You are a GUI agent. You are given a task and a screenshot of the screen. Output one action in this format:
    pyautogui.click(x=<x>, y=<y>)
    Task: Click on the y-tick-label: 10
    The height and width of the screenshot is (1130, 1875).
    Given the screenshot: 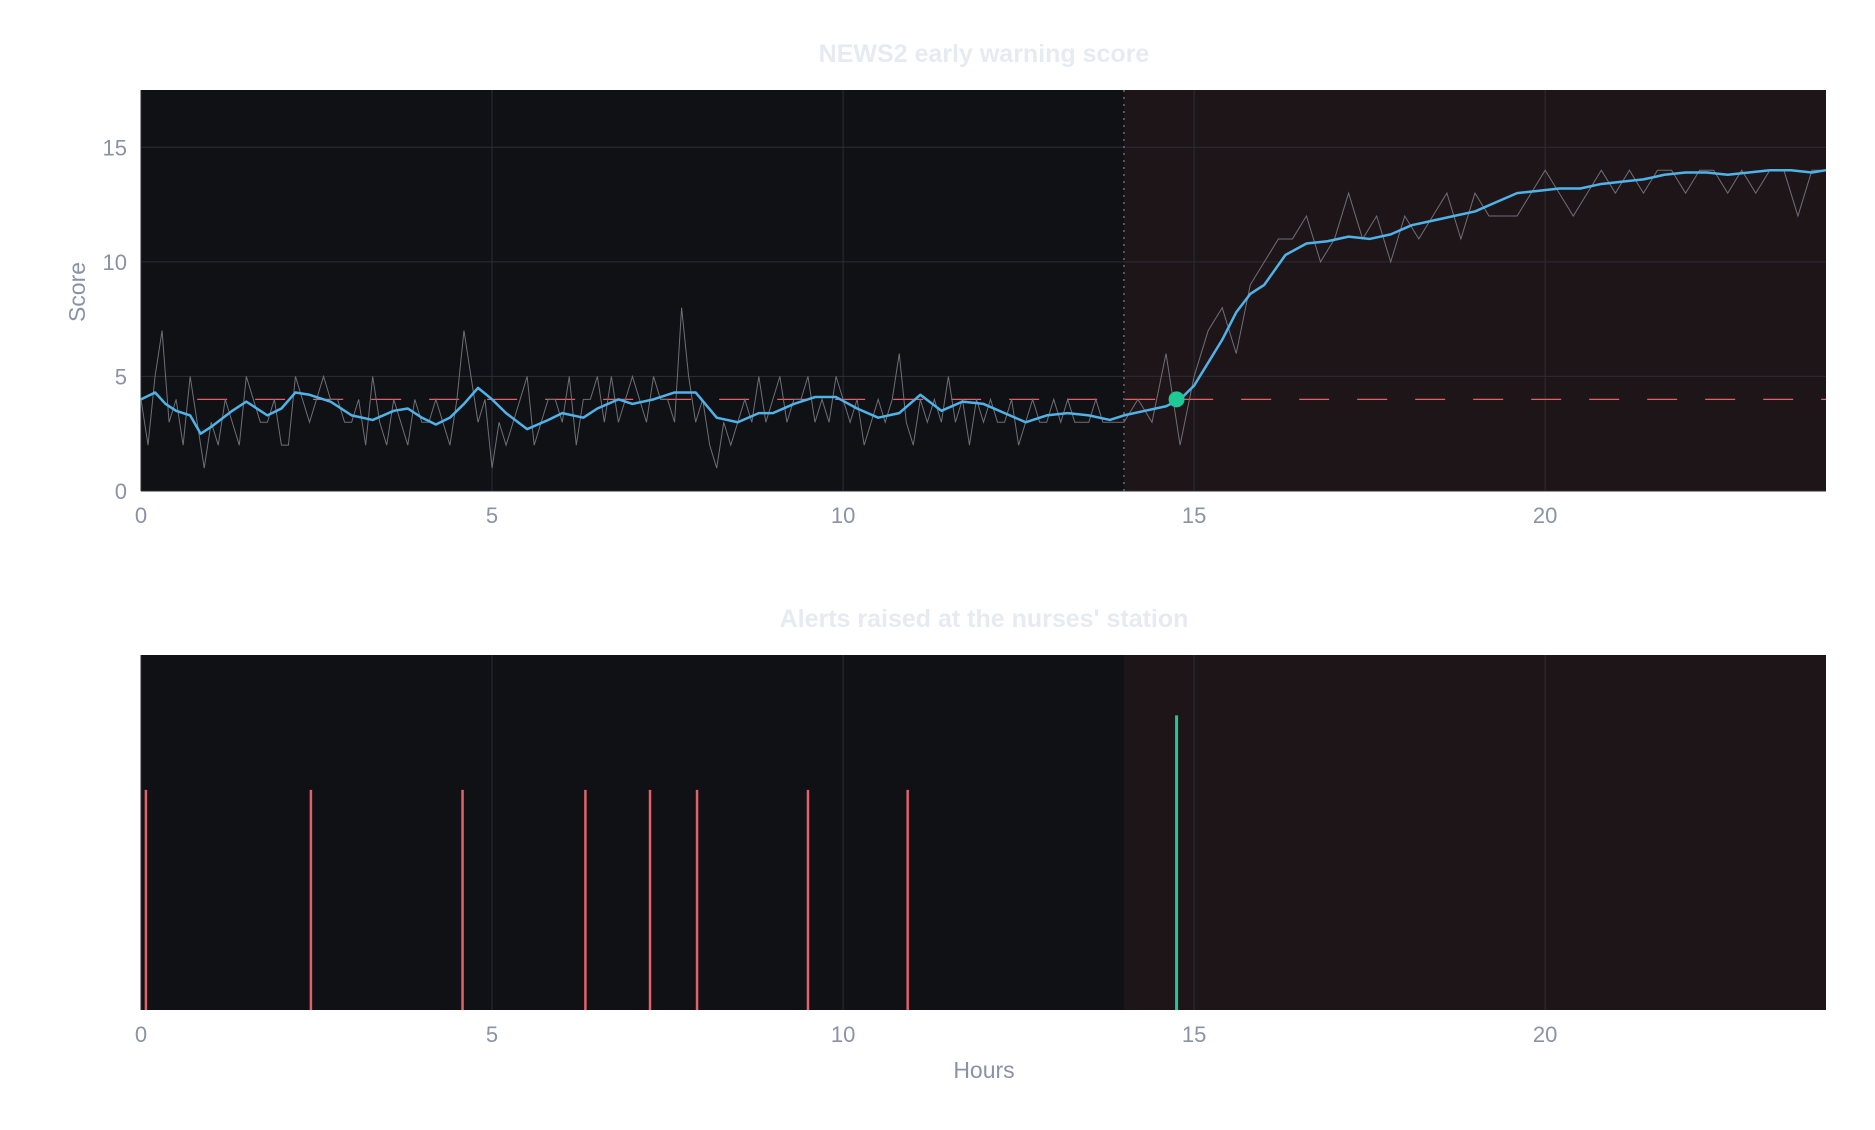 What is the action you would take?
    pyautogui.click(x=115, y=262)
    